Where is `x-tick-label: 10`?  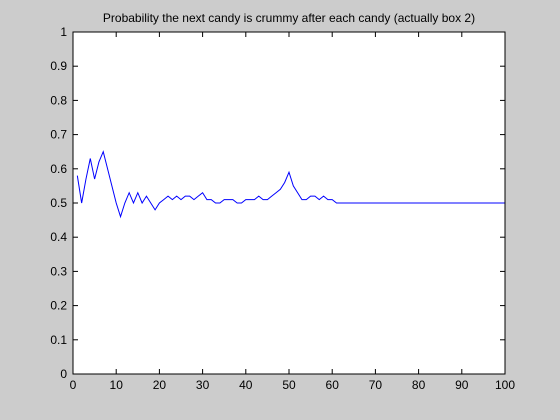 x-tick-label: 10 is located at coordinates (117, 385).